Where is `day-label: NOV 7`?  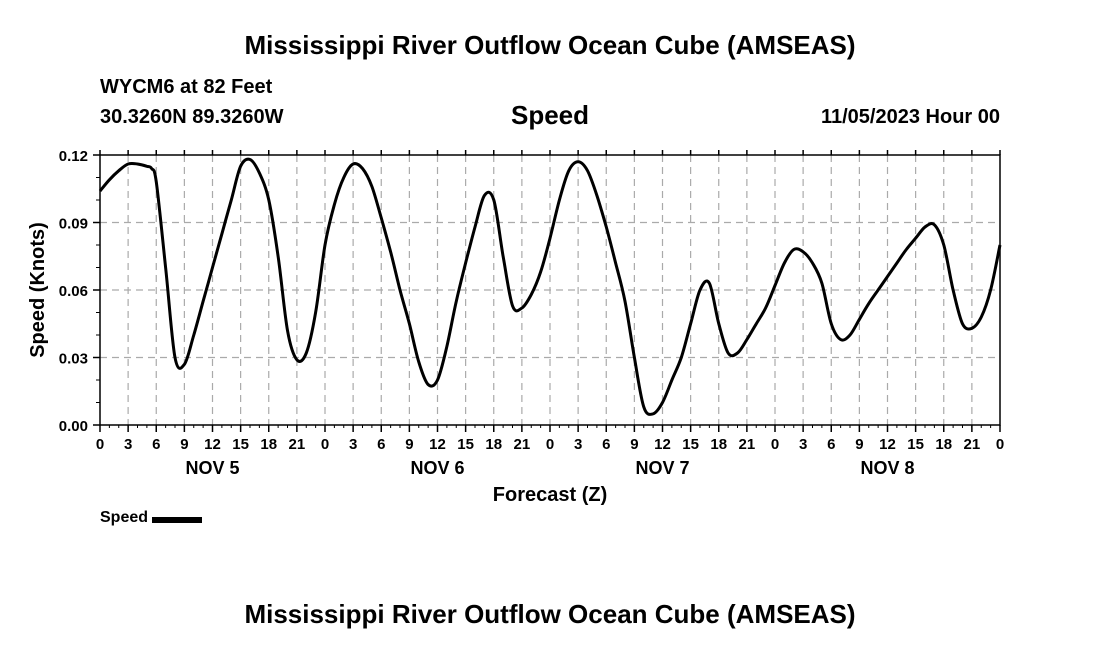 day-label: NOV 7 is located at coordinates (662, 468).